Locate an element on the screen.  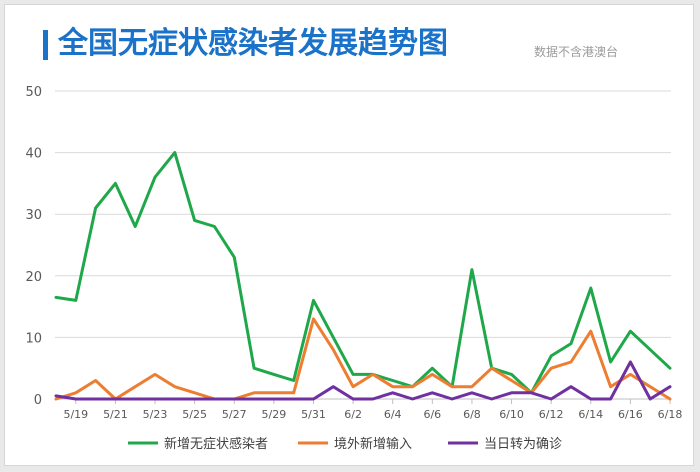
x-tick-label: 5/25 is located at coordinates (194, 414).